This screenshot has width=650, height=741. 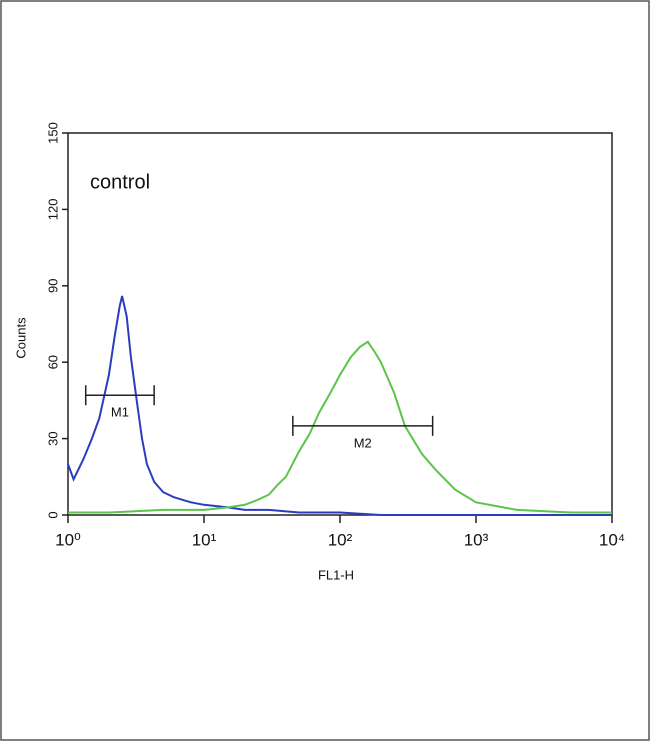 I want to click on y-axis-label: Counts, so click(x=20, y=338).